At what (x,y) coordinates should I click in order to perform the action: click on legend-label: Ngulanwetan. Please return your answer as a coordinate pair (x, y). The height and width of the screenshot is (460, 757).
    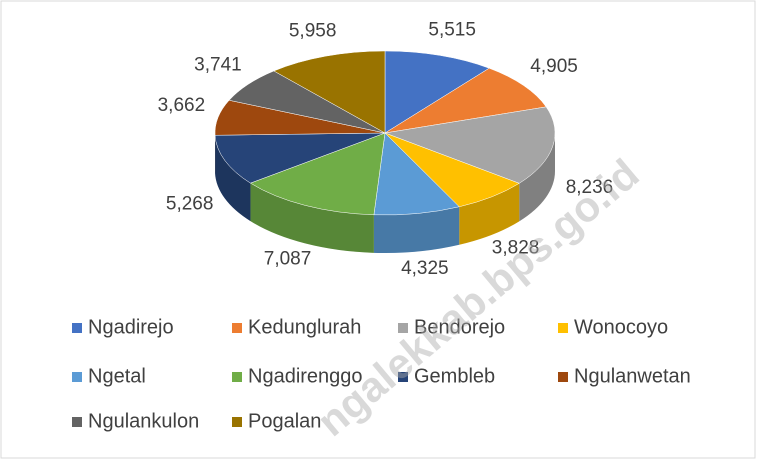
    Looking at the image, I should click on (632, 376).